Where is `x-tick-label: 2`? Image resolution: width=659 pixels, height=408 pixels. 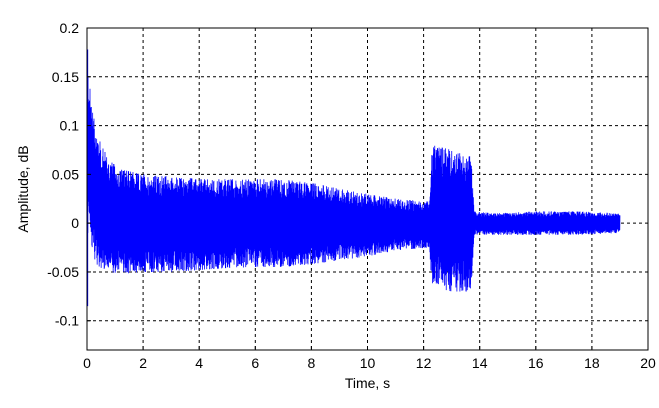 x-tick-label: 2 is located at coordinates (143, 363).